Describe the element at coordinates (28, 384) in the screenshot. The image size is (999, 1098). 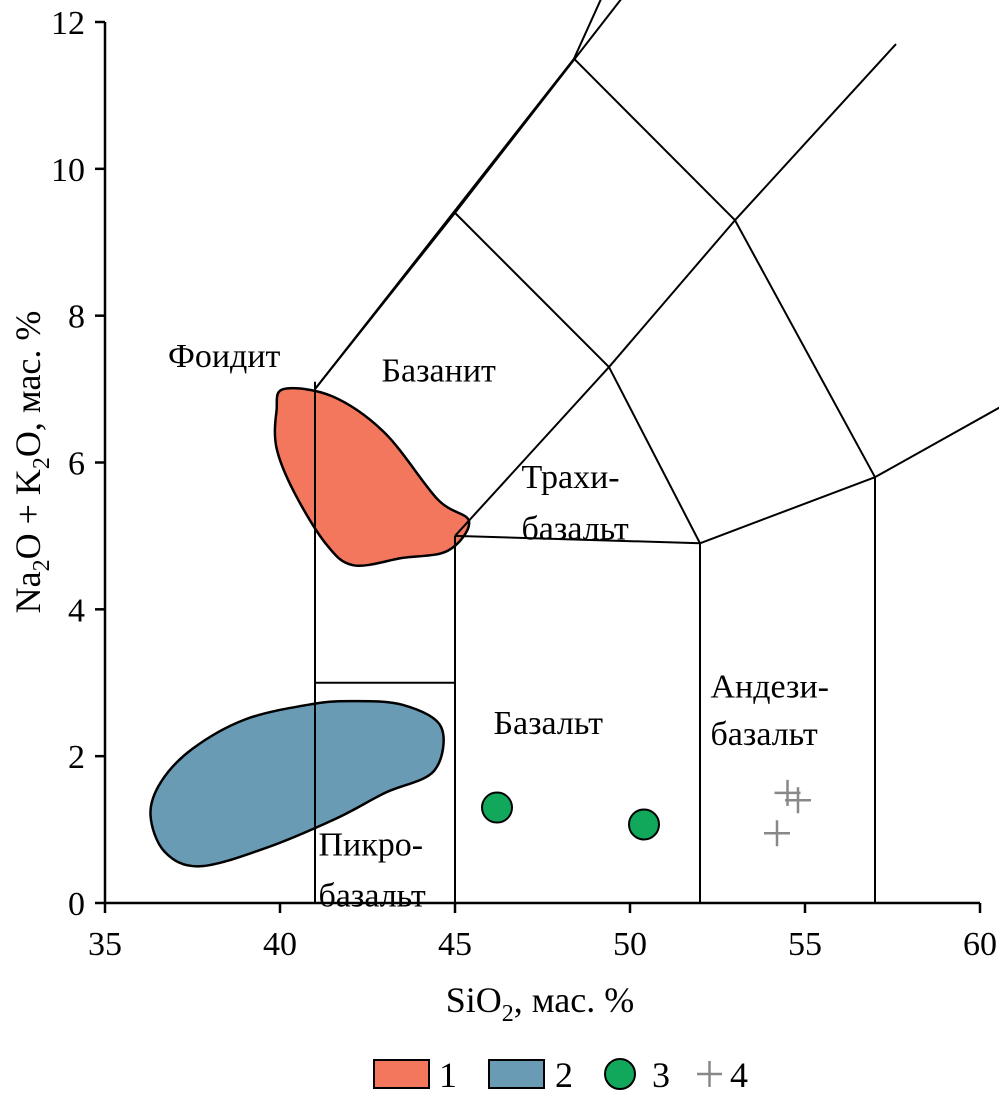
I see `y-axis-label-part3: O, мас. %` at that location.